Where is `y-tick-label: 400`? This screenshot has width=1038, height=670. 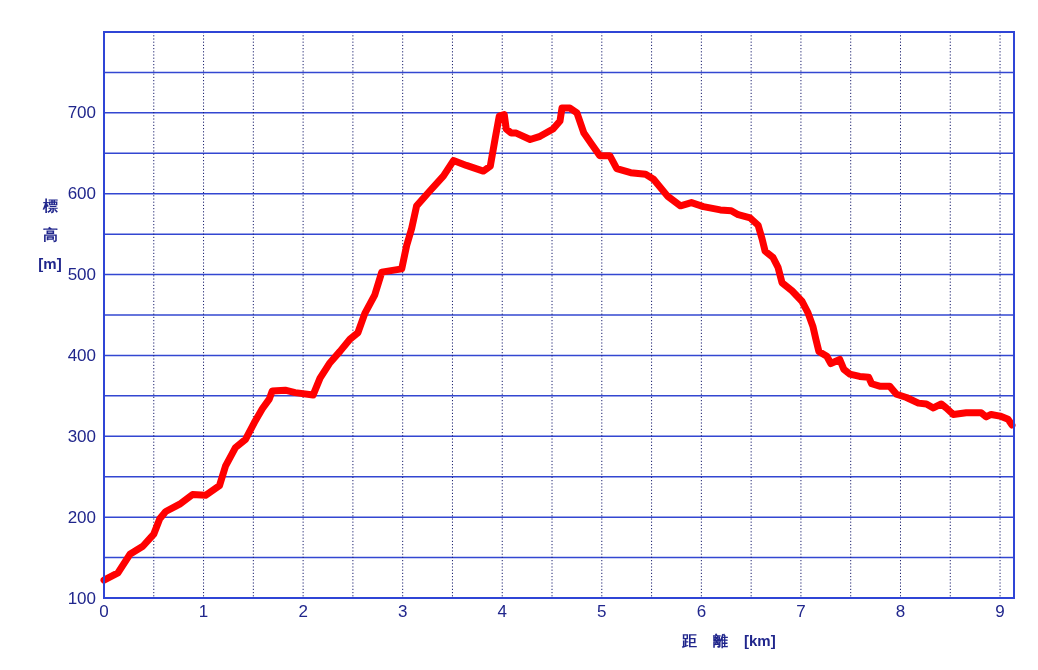
y-tick-label: 400 is located at coordinates (81, 355).